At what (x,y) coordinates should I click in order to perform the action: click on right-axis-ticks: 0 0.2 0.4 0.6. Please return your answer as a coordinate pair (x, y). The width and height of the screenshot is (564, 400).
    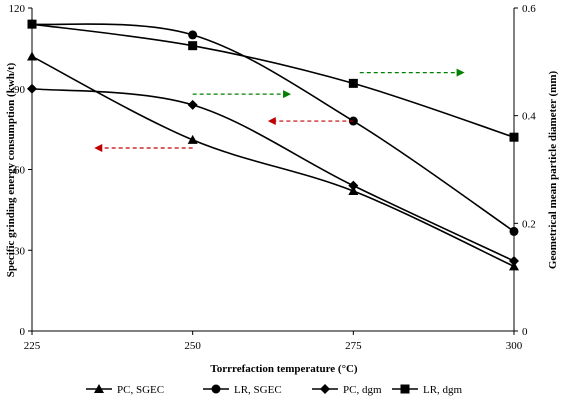
    Looking at the image, I should click on (525, 170).